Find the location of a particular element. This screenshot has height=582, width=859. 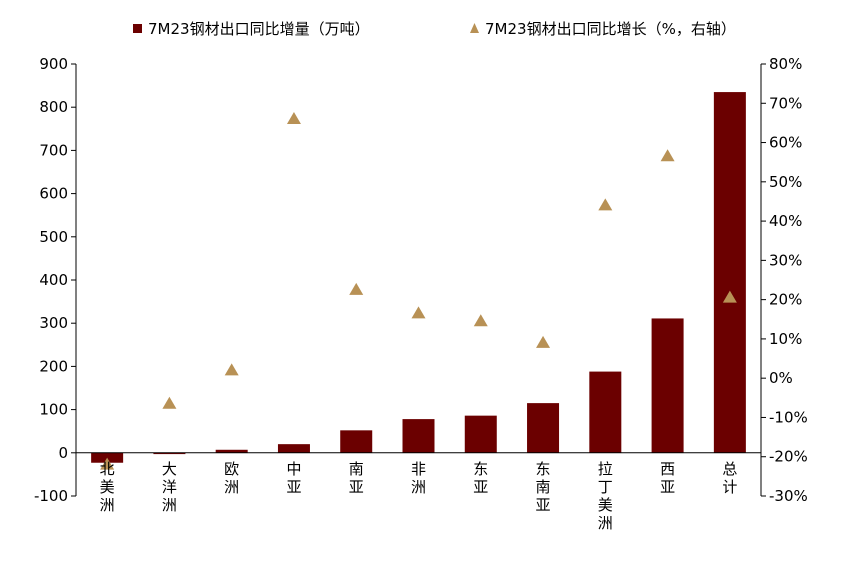

left-tick-label: 700 is located at coordinates (53, 150).